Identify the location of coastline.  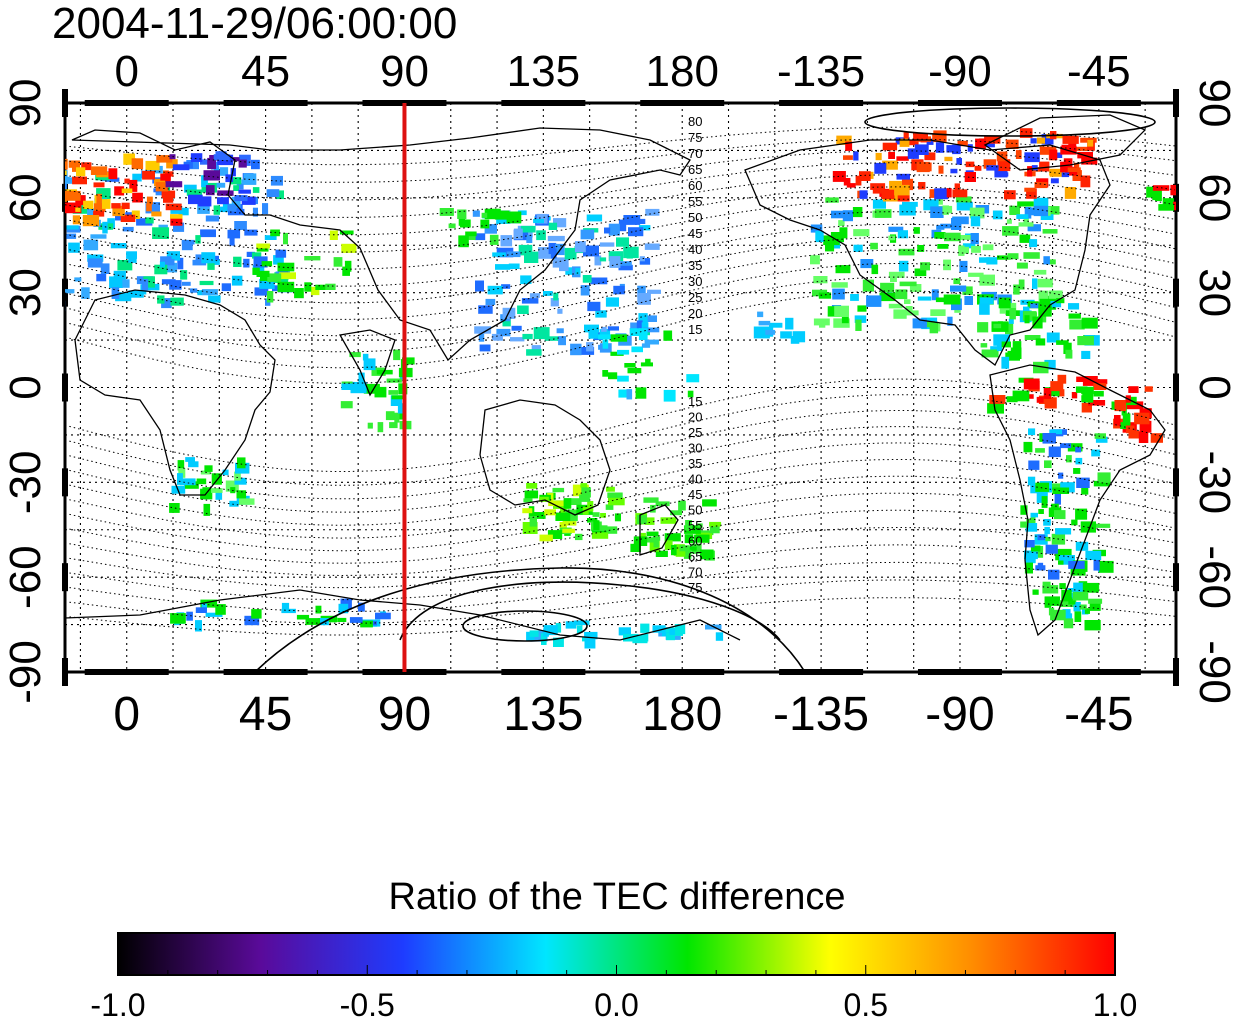
(1065, 142).